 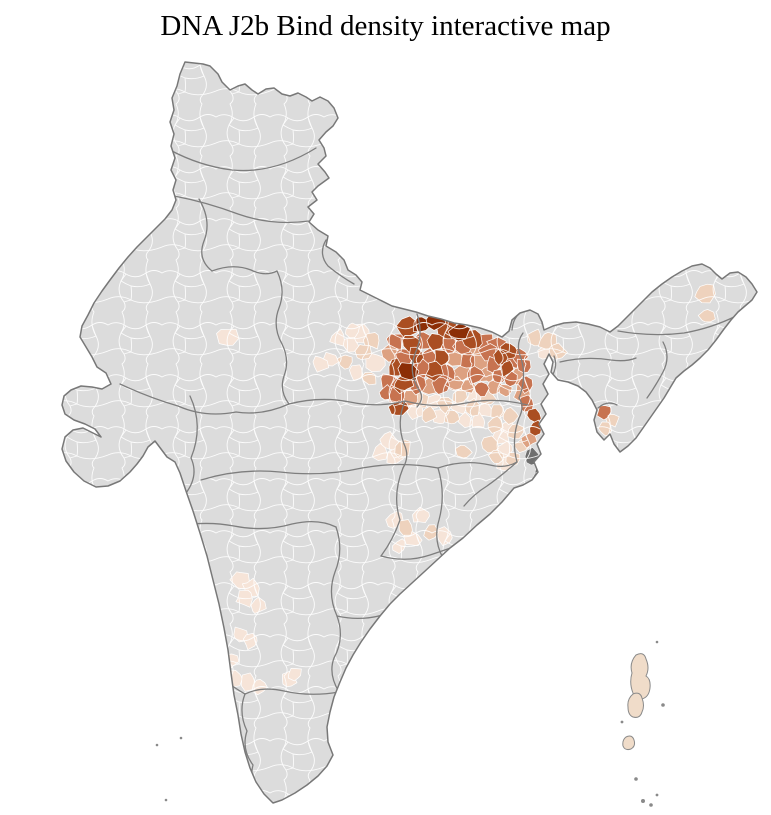 What do you see at coordinates (635, 705) in the screenshot?
I see `andaman-island-south` at bounding box center [635, 705].